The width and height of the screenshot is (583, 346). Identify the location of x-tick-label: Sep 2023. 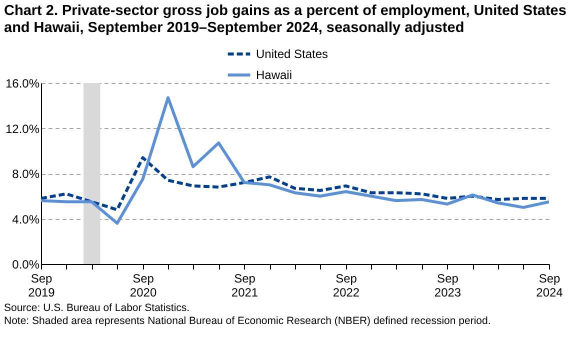
(448, 286).